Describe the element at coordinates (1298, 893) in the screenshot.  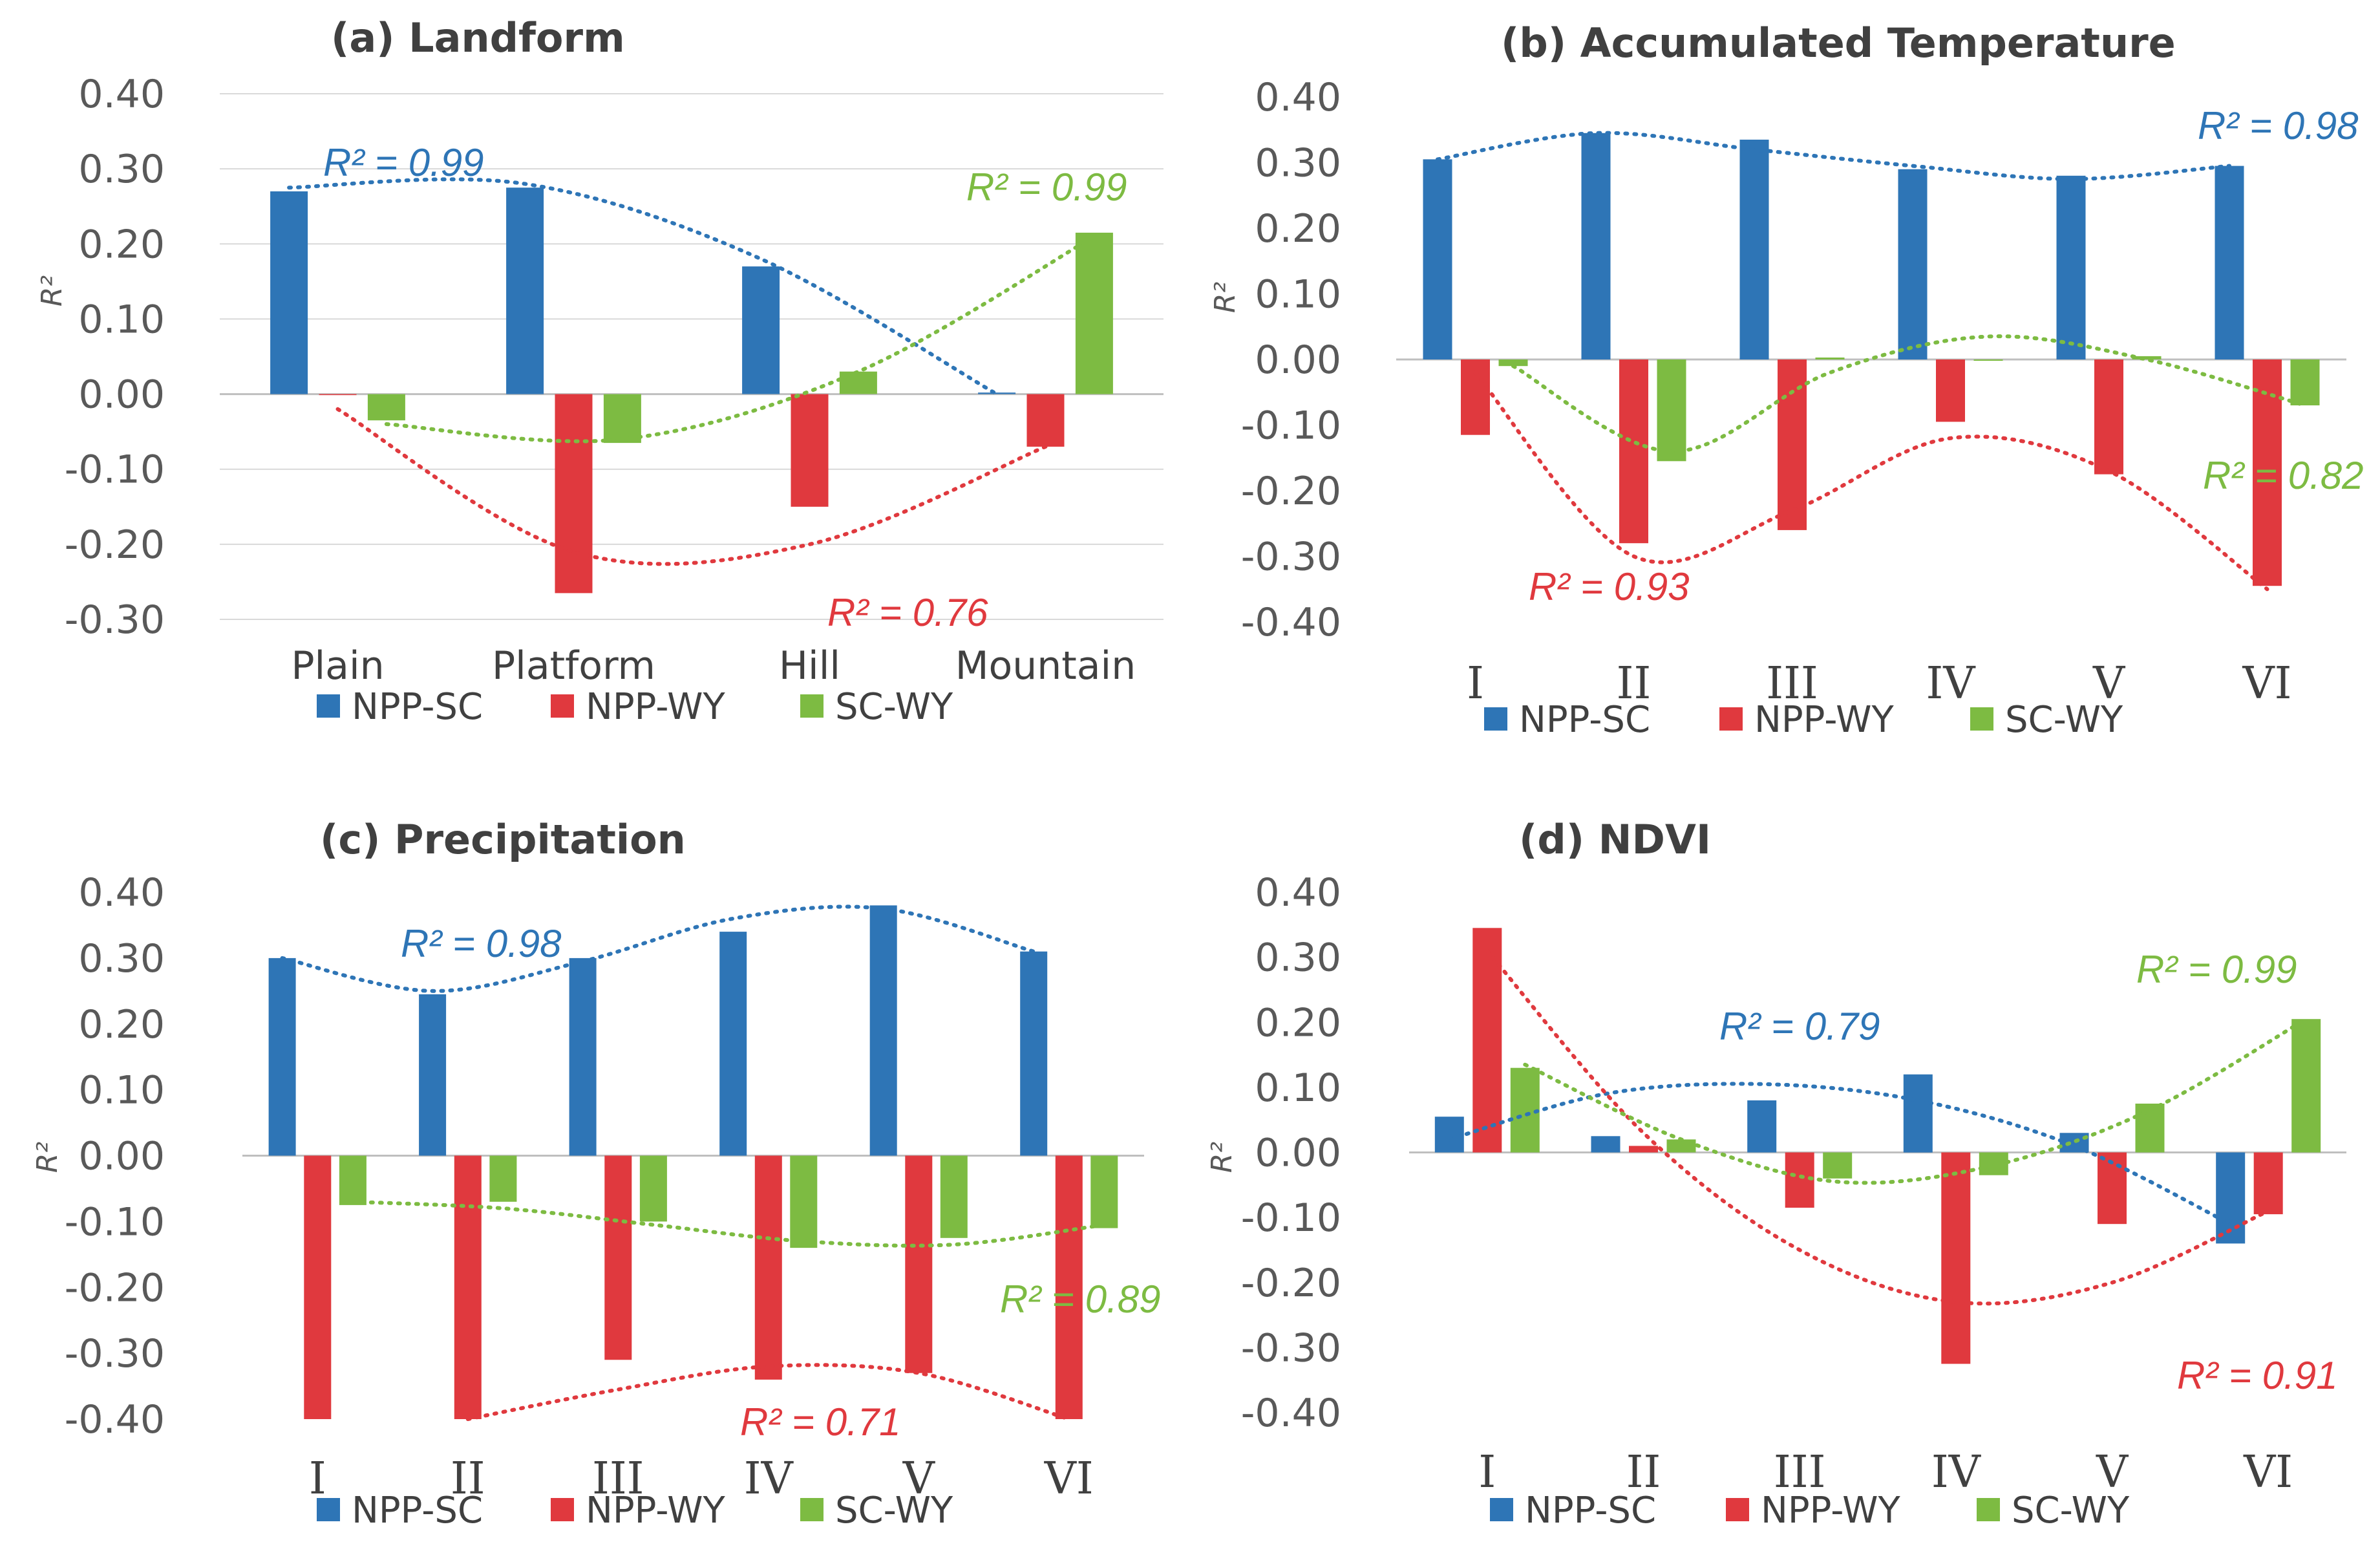
I see `y-tick-label-d: 0.40` at that location.